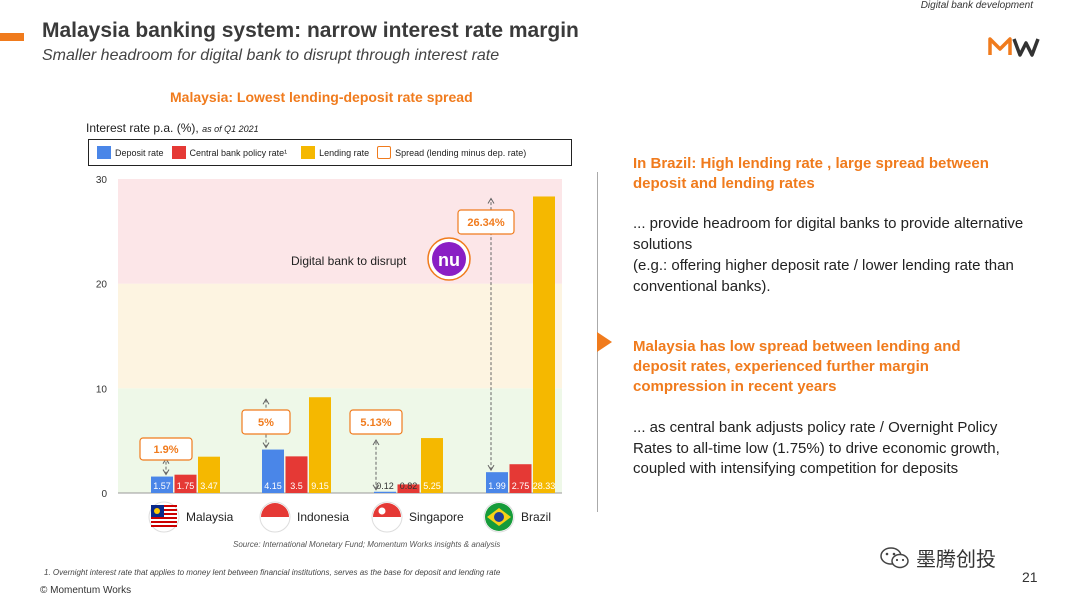 The width and height of the screenshot is (1069, 605). I want to click on legend-swatch-deposit, so click(104, 152).